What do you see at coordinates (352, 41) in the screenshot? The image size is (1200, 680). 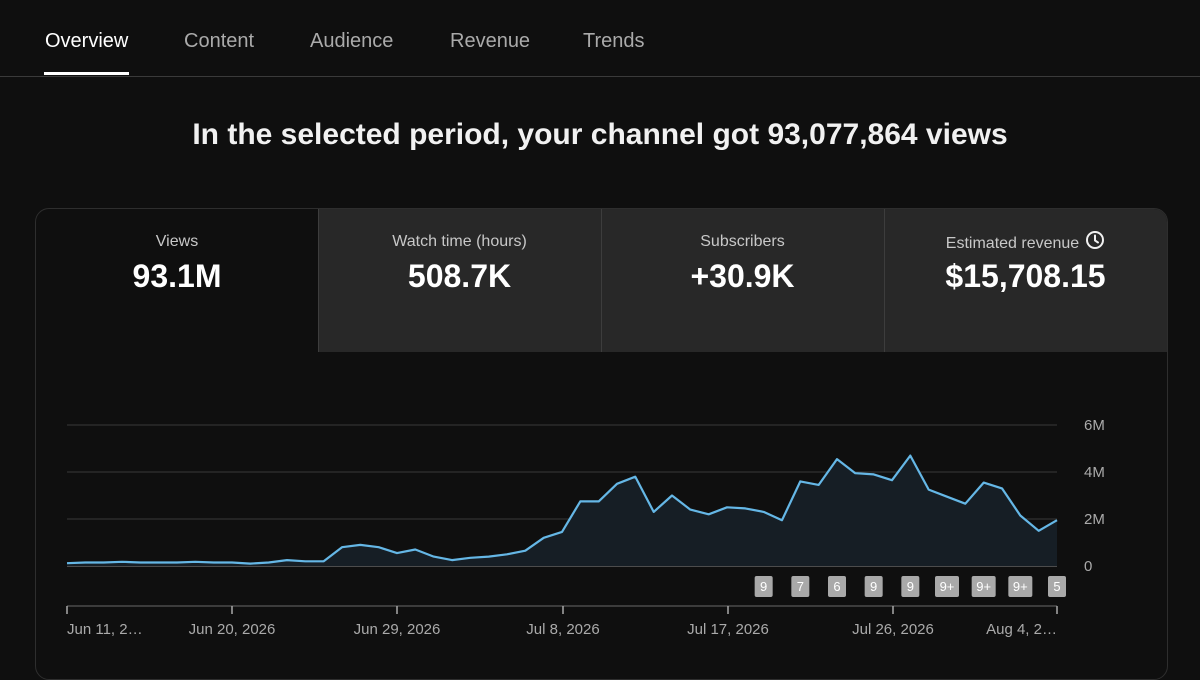 I see `tab-audience: Audience` at bounding box center [352, 41].